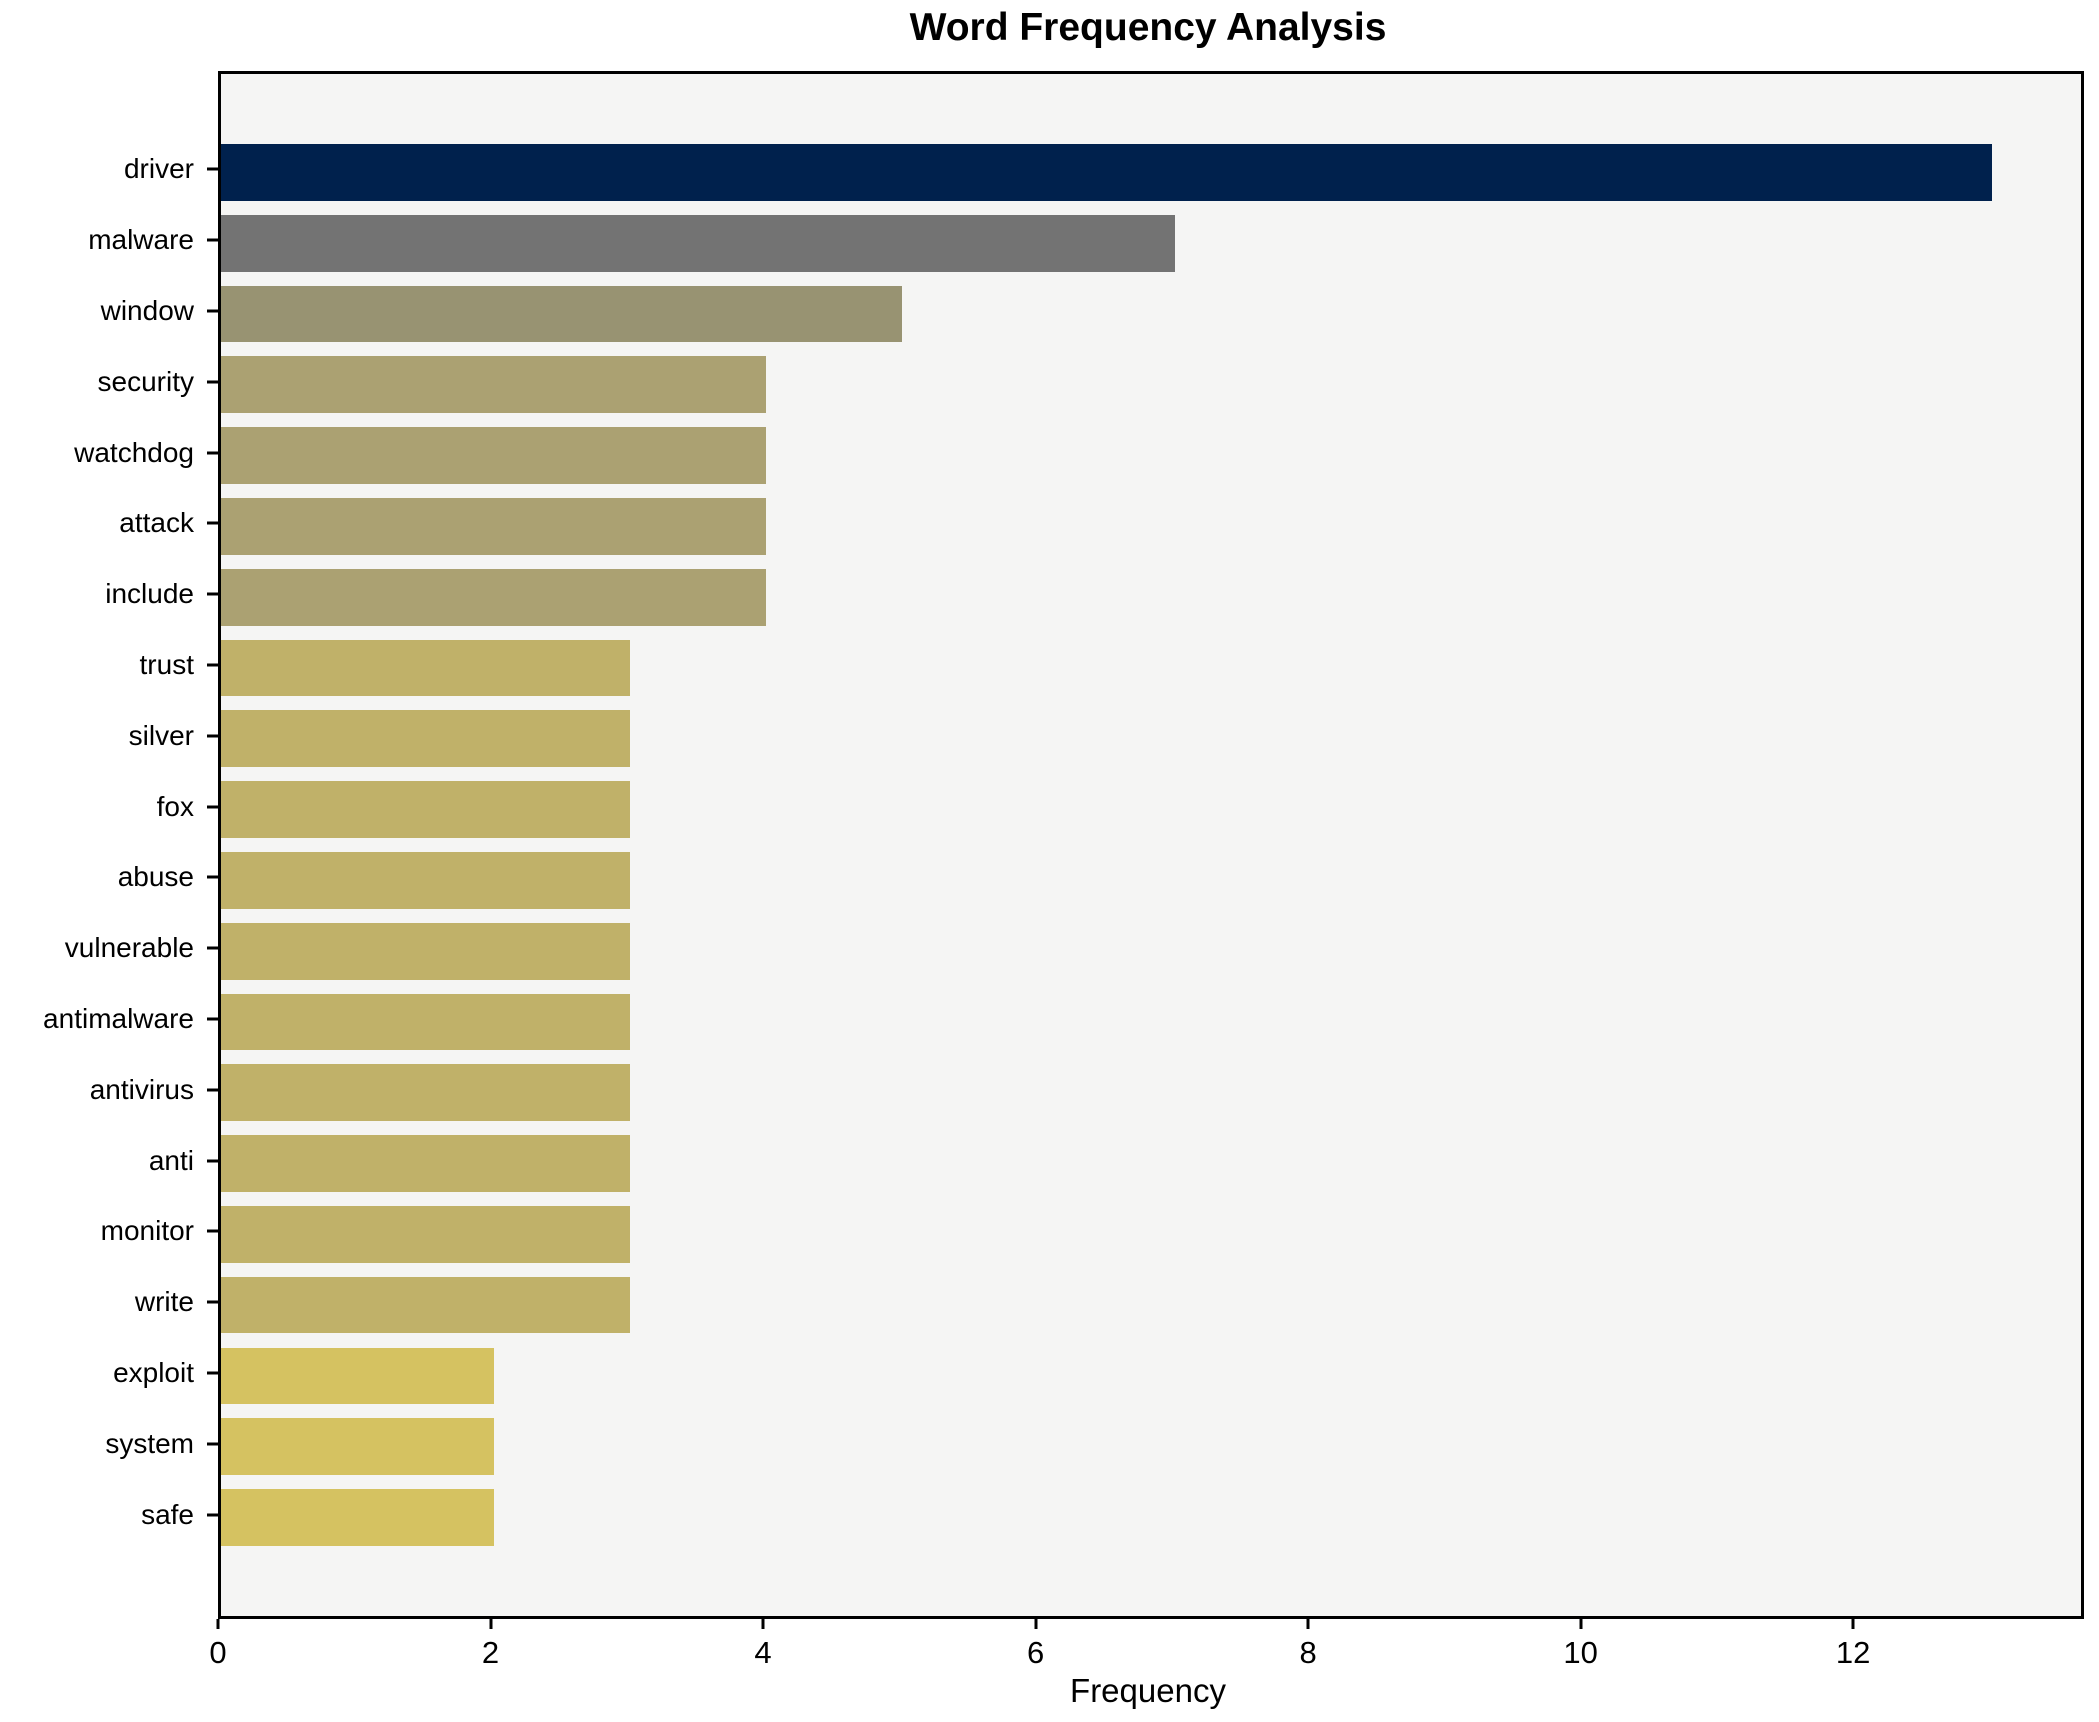 The width and height of the screenshot is (2099, 1722). I want to click on bar-vulnerable, so click(425, 951).